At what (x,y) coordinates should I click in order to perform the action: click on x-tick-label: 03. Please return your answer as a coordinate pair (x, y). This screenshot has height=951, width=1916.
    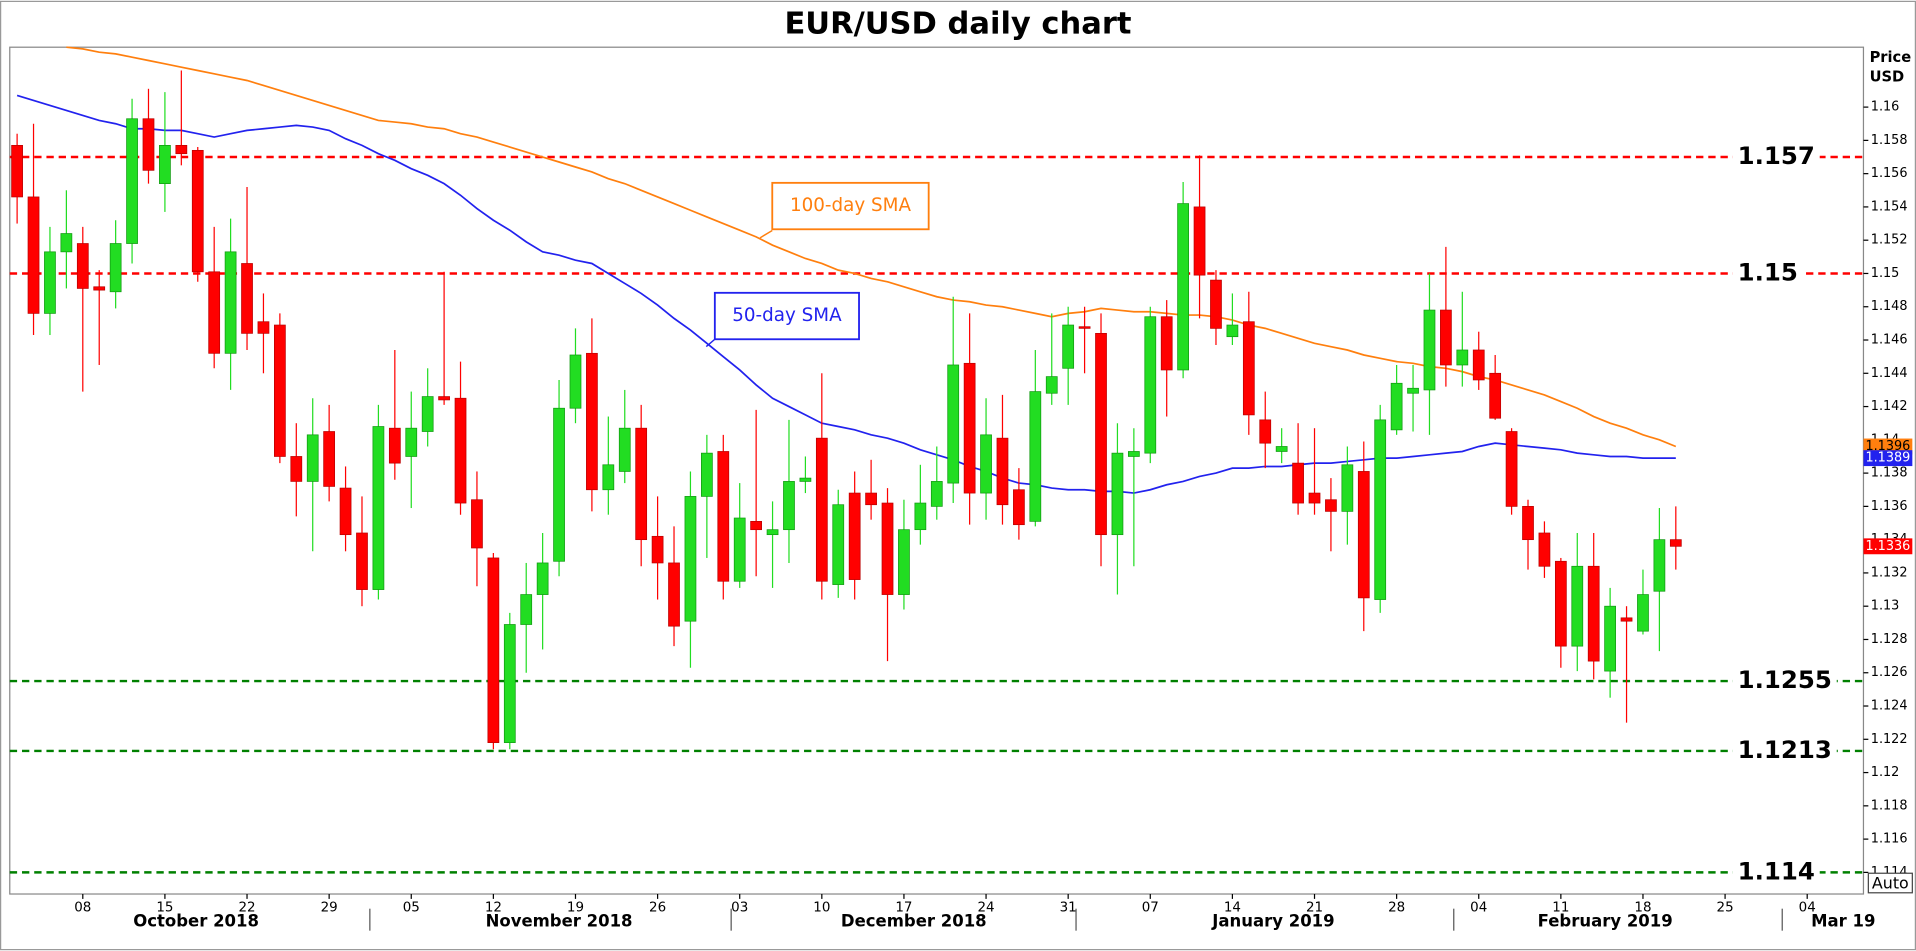
    Looking at the image, I should click on (739, 907).